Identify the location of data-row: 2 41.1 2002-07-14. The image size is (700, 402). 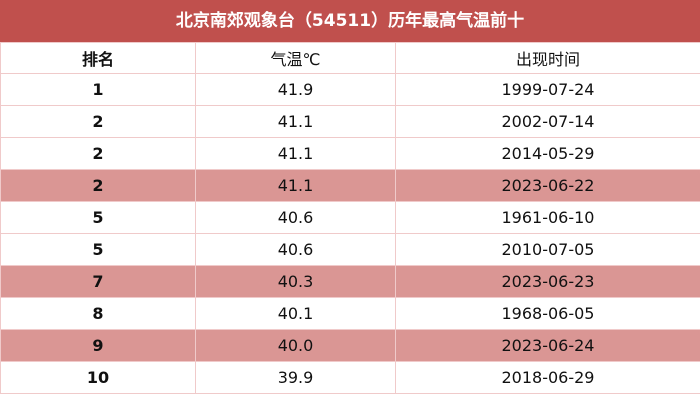
(350, 121).